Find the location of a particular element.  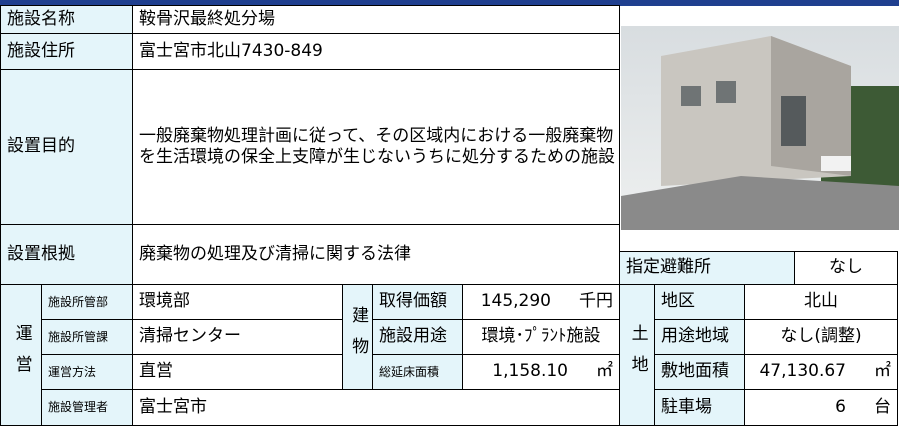

row-value: 47,130.67 ㎡ is located at coordinates (821, 372).